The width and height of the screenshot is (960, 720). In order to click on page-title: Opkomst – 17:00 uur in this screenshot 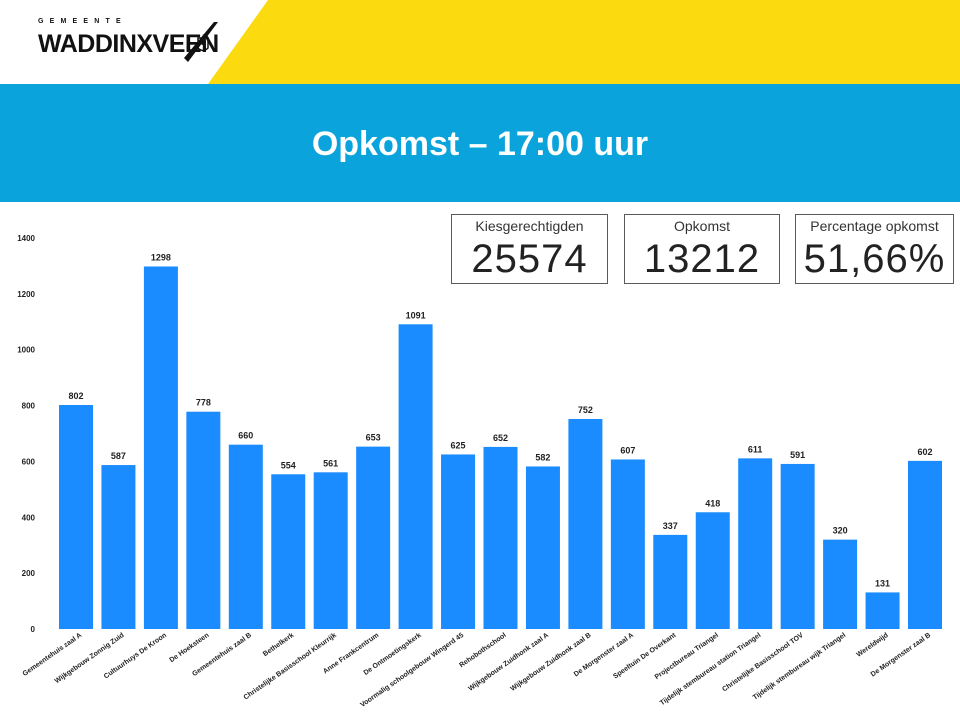, I will do `click(480, 143)`.